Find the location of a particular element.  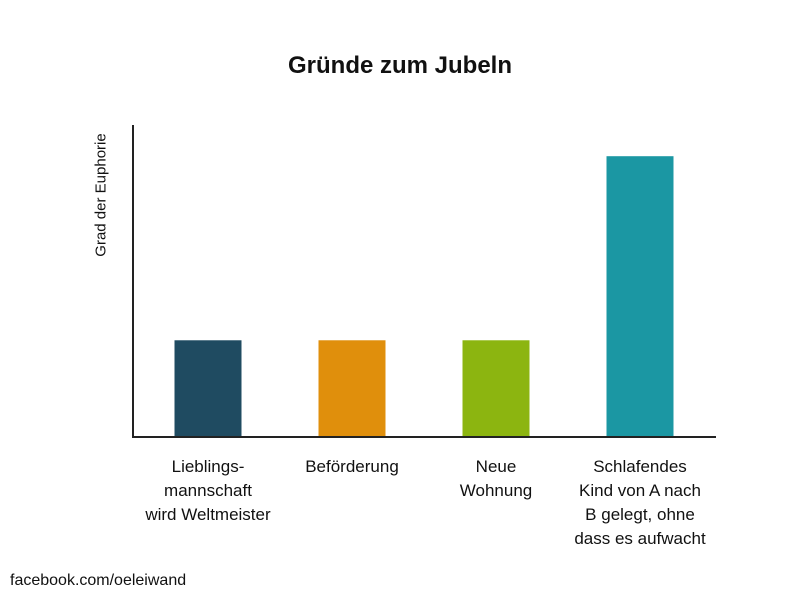

x-tick-label: Lieblings- mannschaft wird Weltmeister is located at coordinates (208, 490).